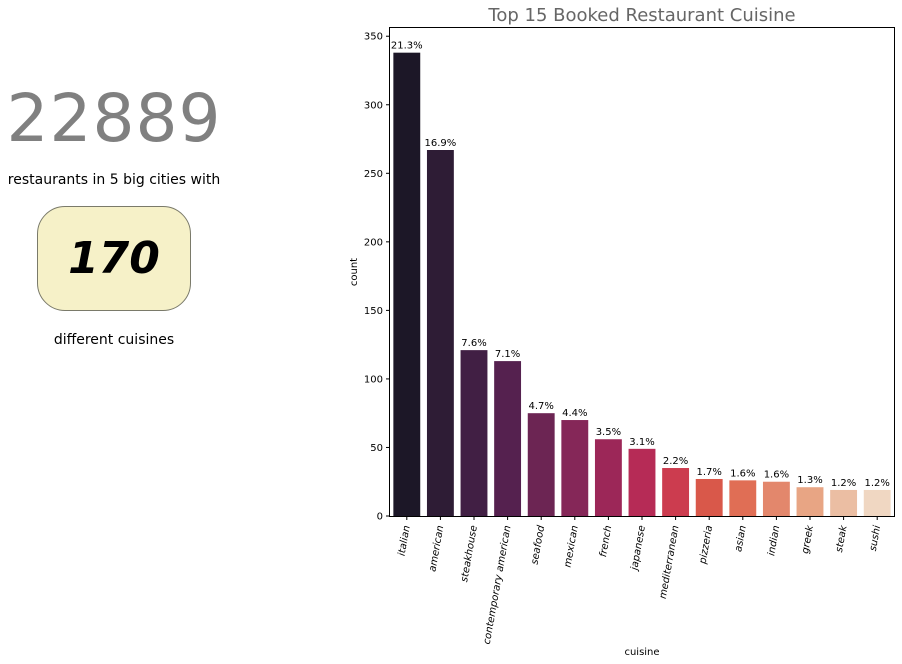 This screenshot has height=664, width=902. I want to click on x-tick-label: asian, so click(740, 539).